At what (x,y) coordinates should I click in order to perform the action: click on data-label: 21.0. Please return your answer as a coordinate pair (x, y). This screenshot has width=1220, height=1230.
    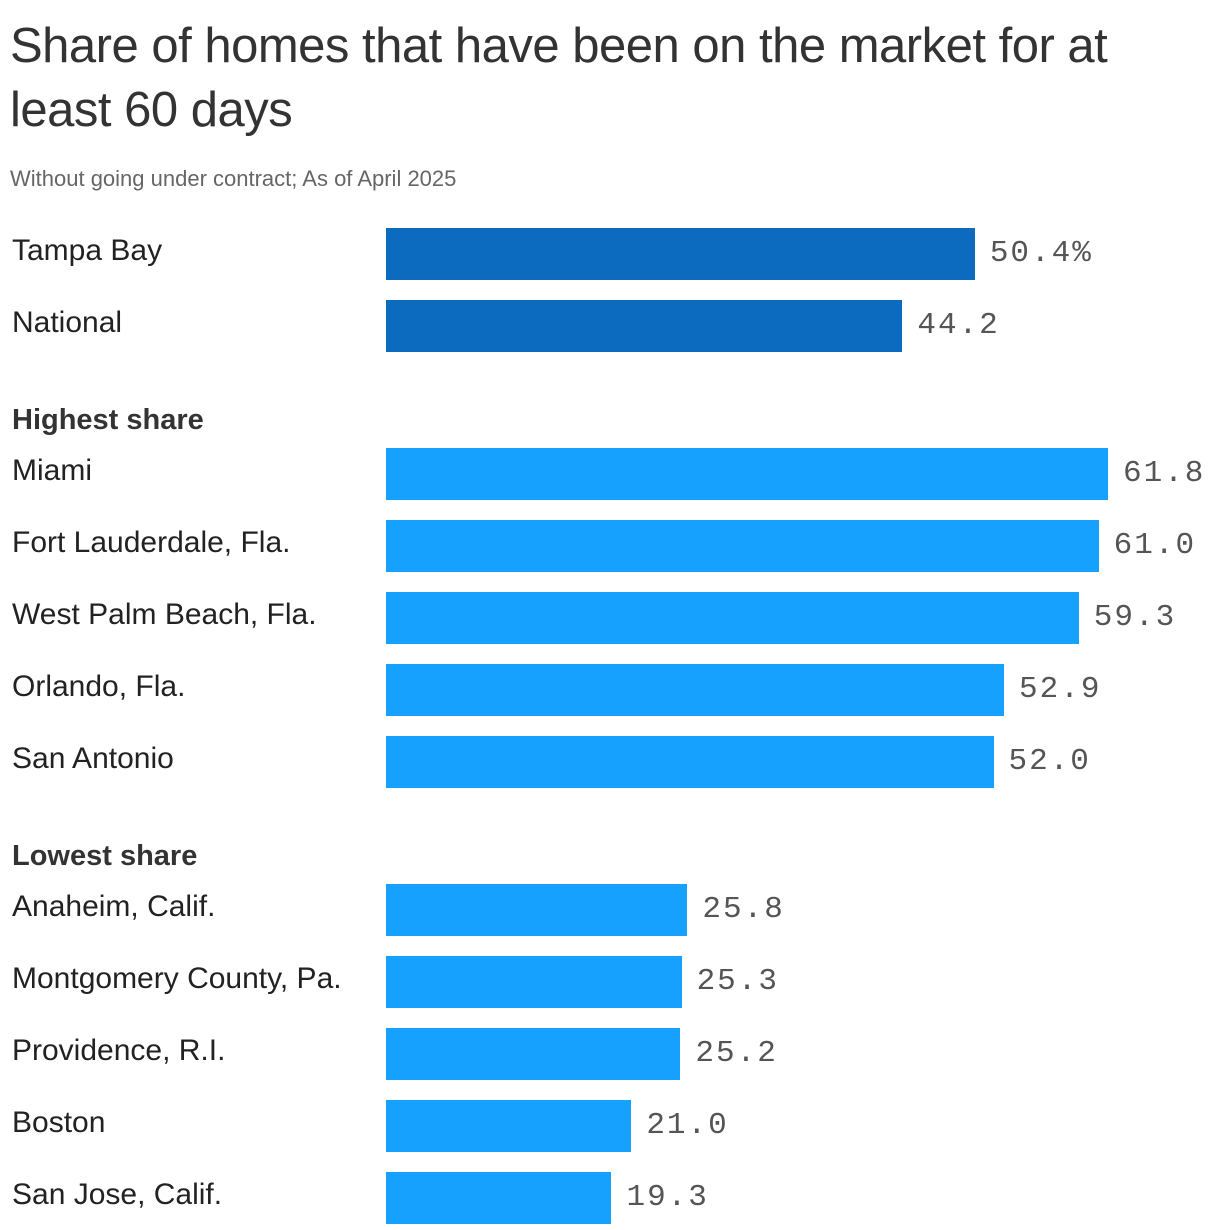
    Looking at the image, I should click on (687, 1125).